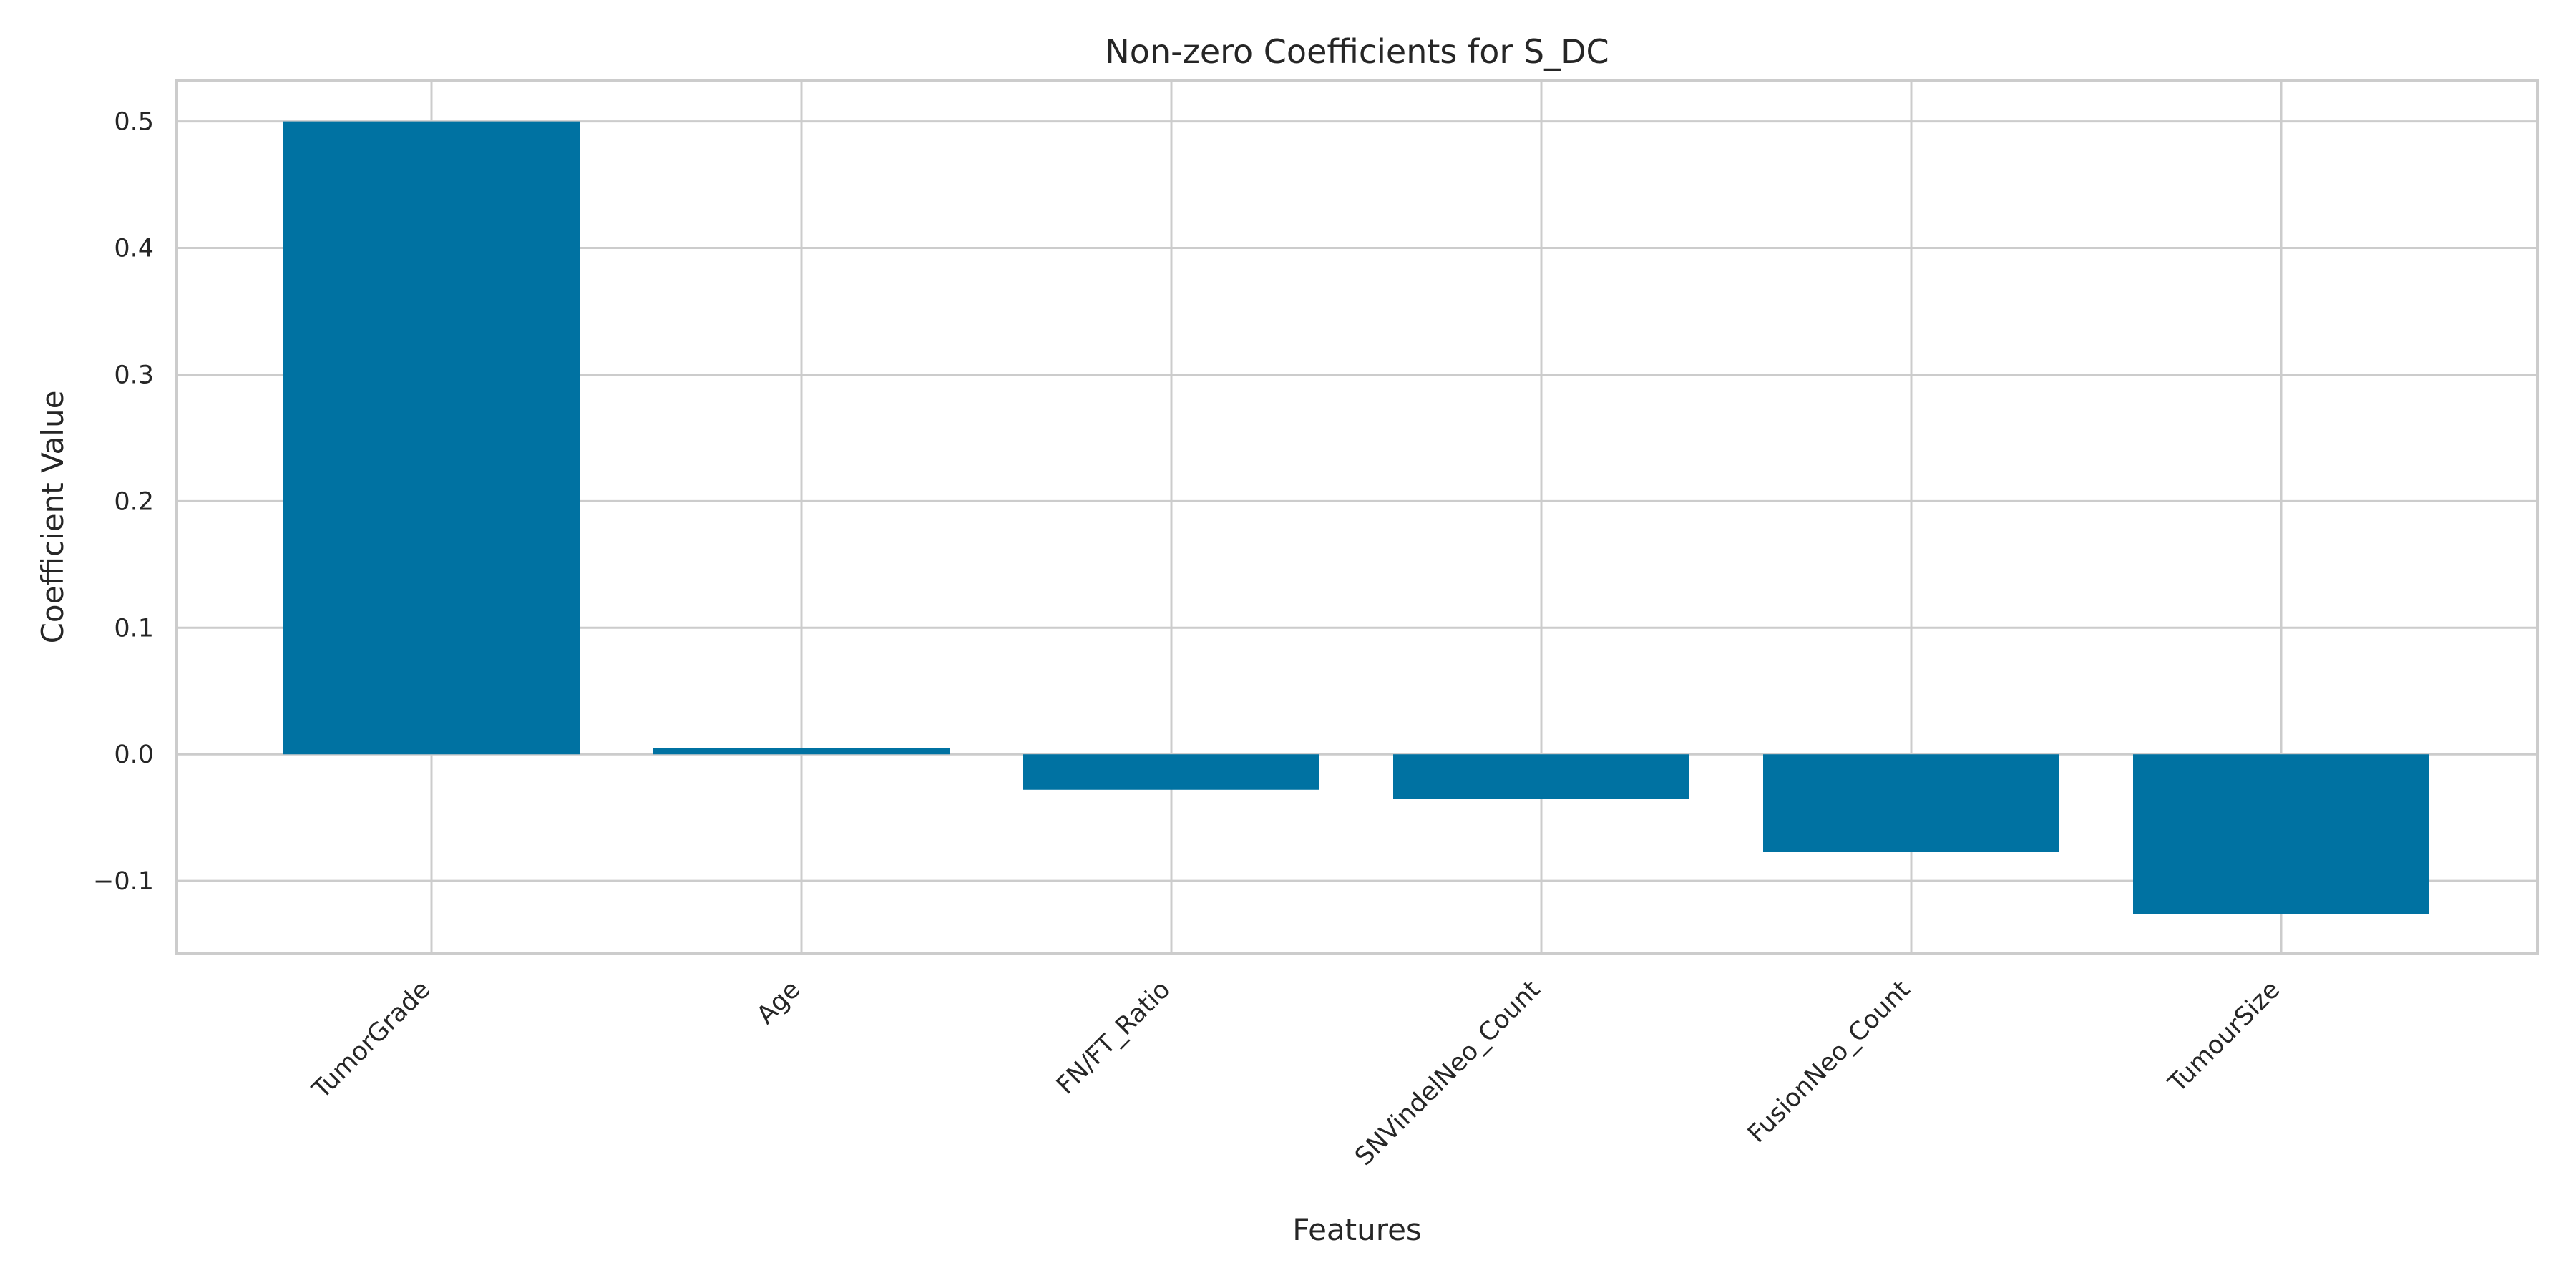 The height and width of the screenshot is (1288, 2576). What do you see at coordinates (2281, 834) in the screenshot?
I see `bar-tumoursize` at bounding box center [2281, 834].